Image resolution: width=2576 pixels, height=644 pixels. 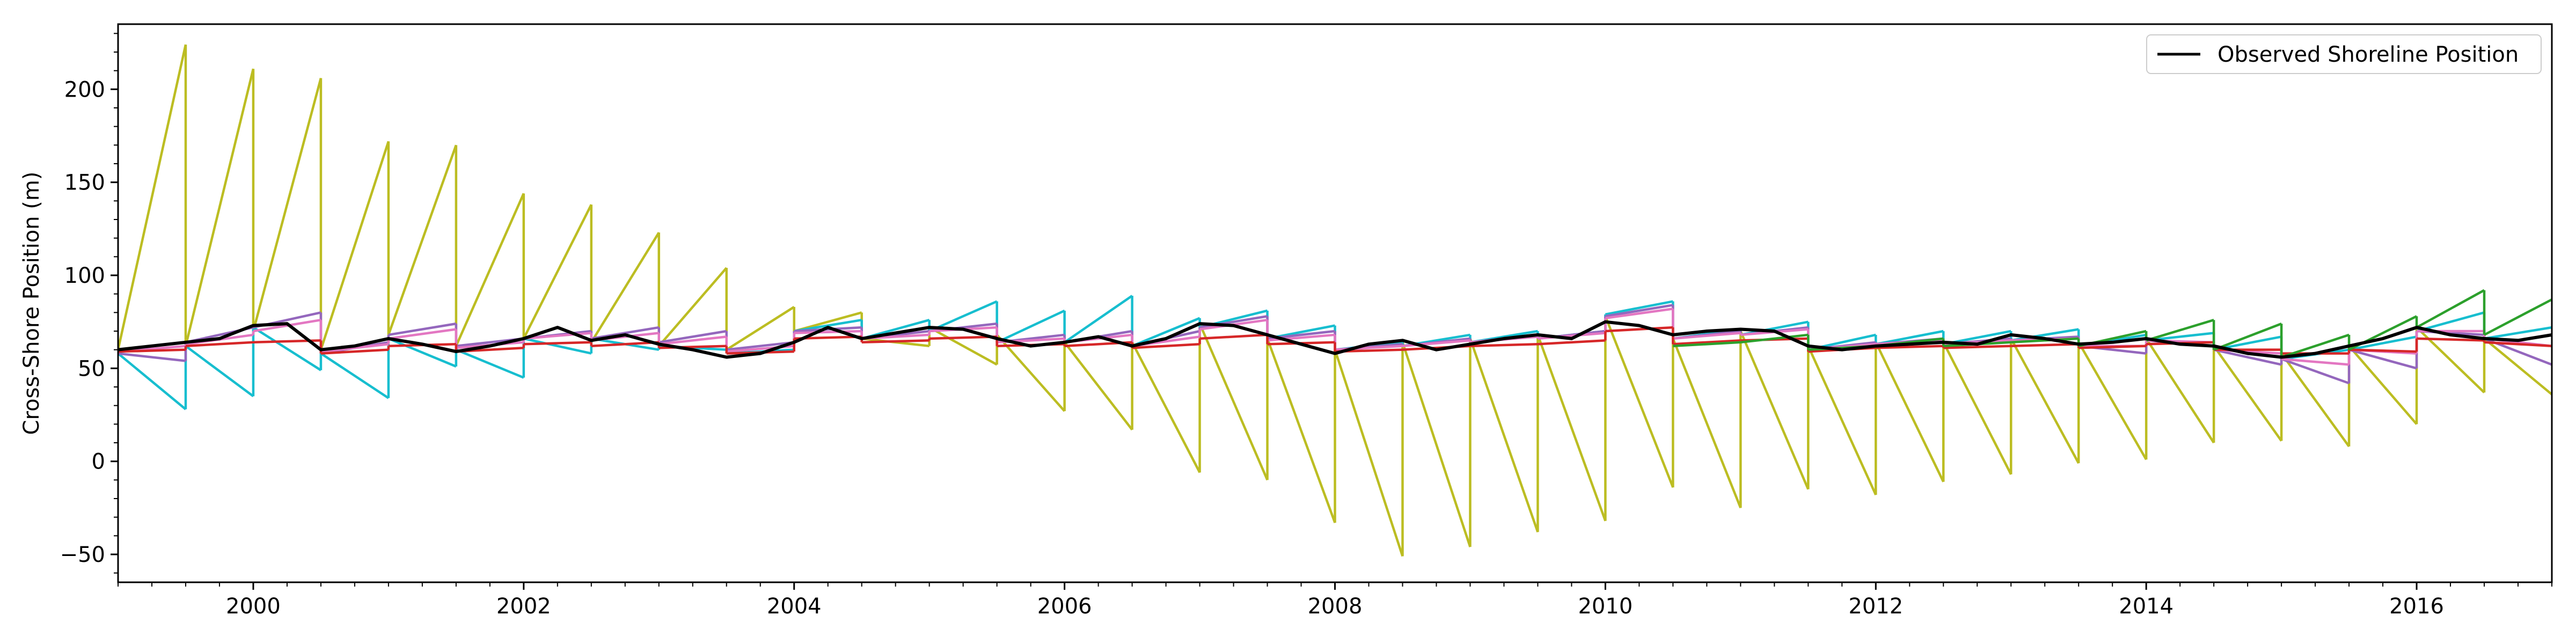 I want to click on y-tick-label: 100, so click(x=84, y=276).